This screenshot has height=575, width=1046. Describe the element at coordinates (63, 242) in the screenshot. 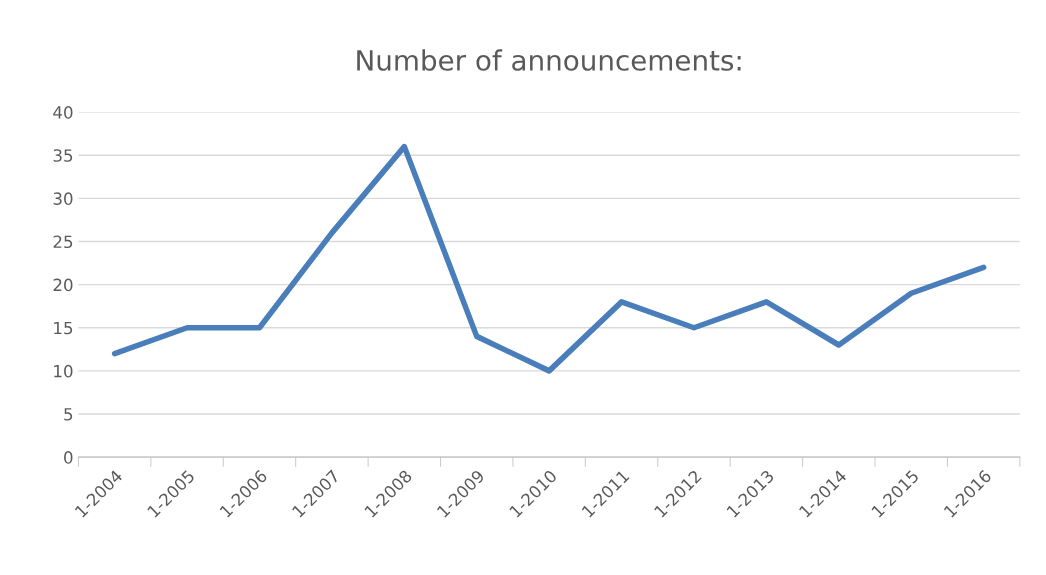

I see `y-tick-label: 25` at that location.